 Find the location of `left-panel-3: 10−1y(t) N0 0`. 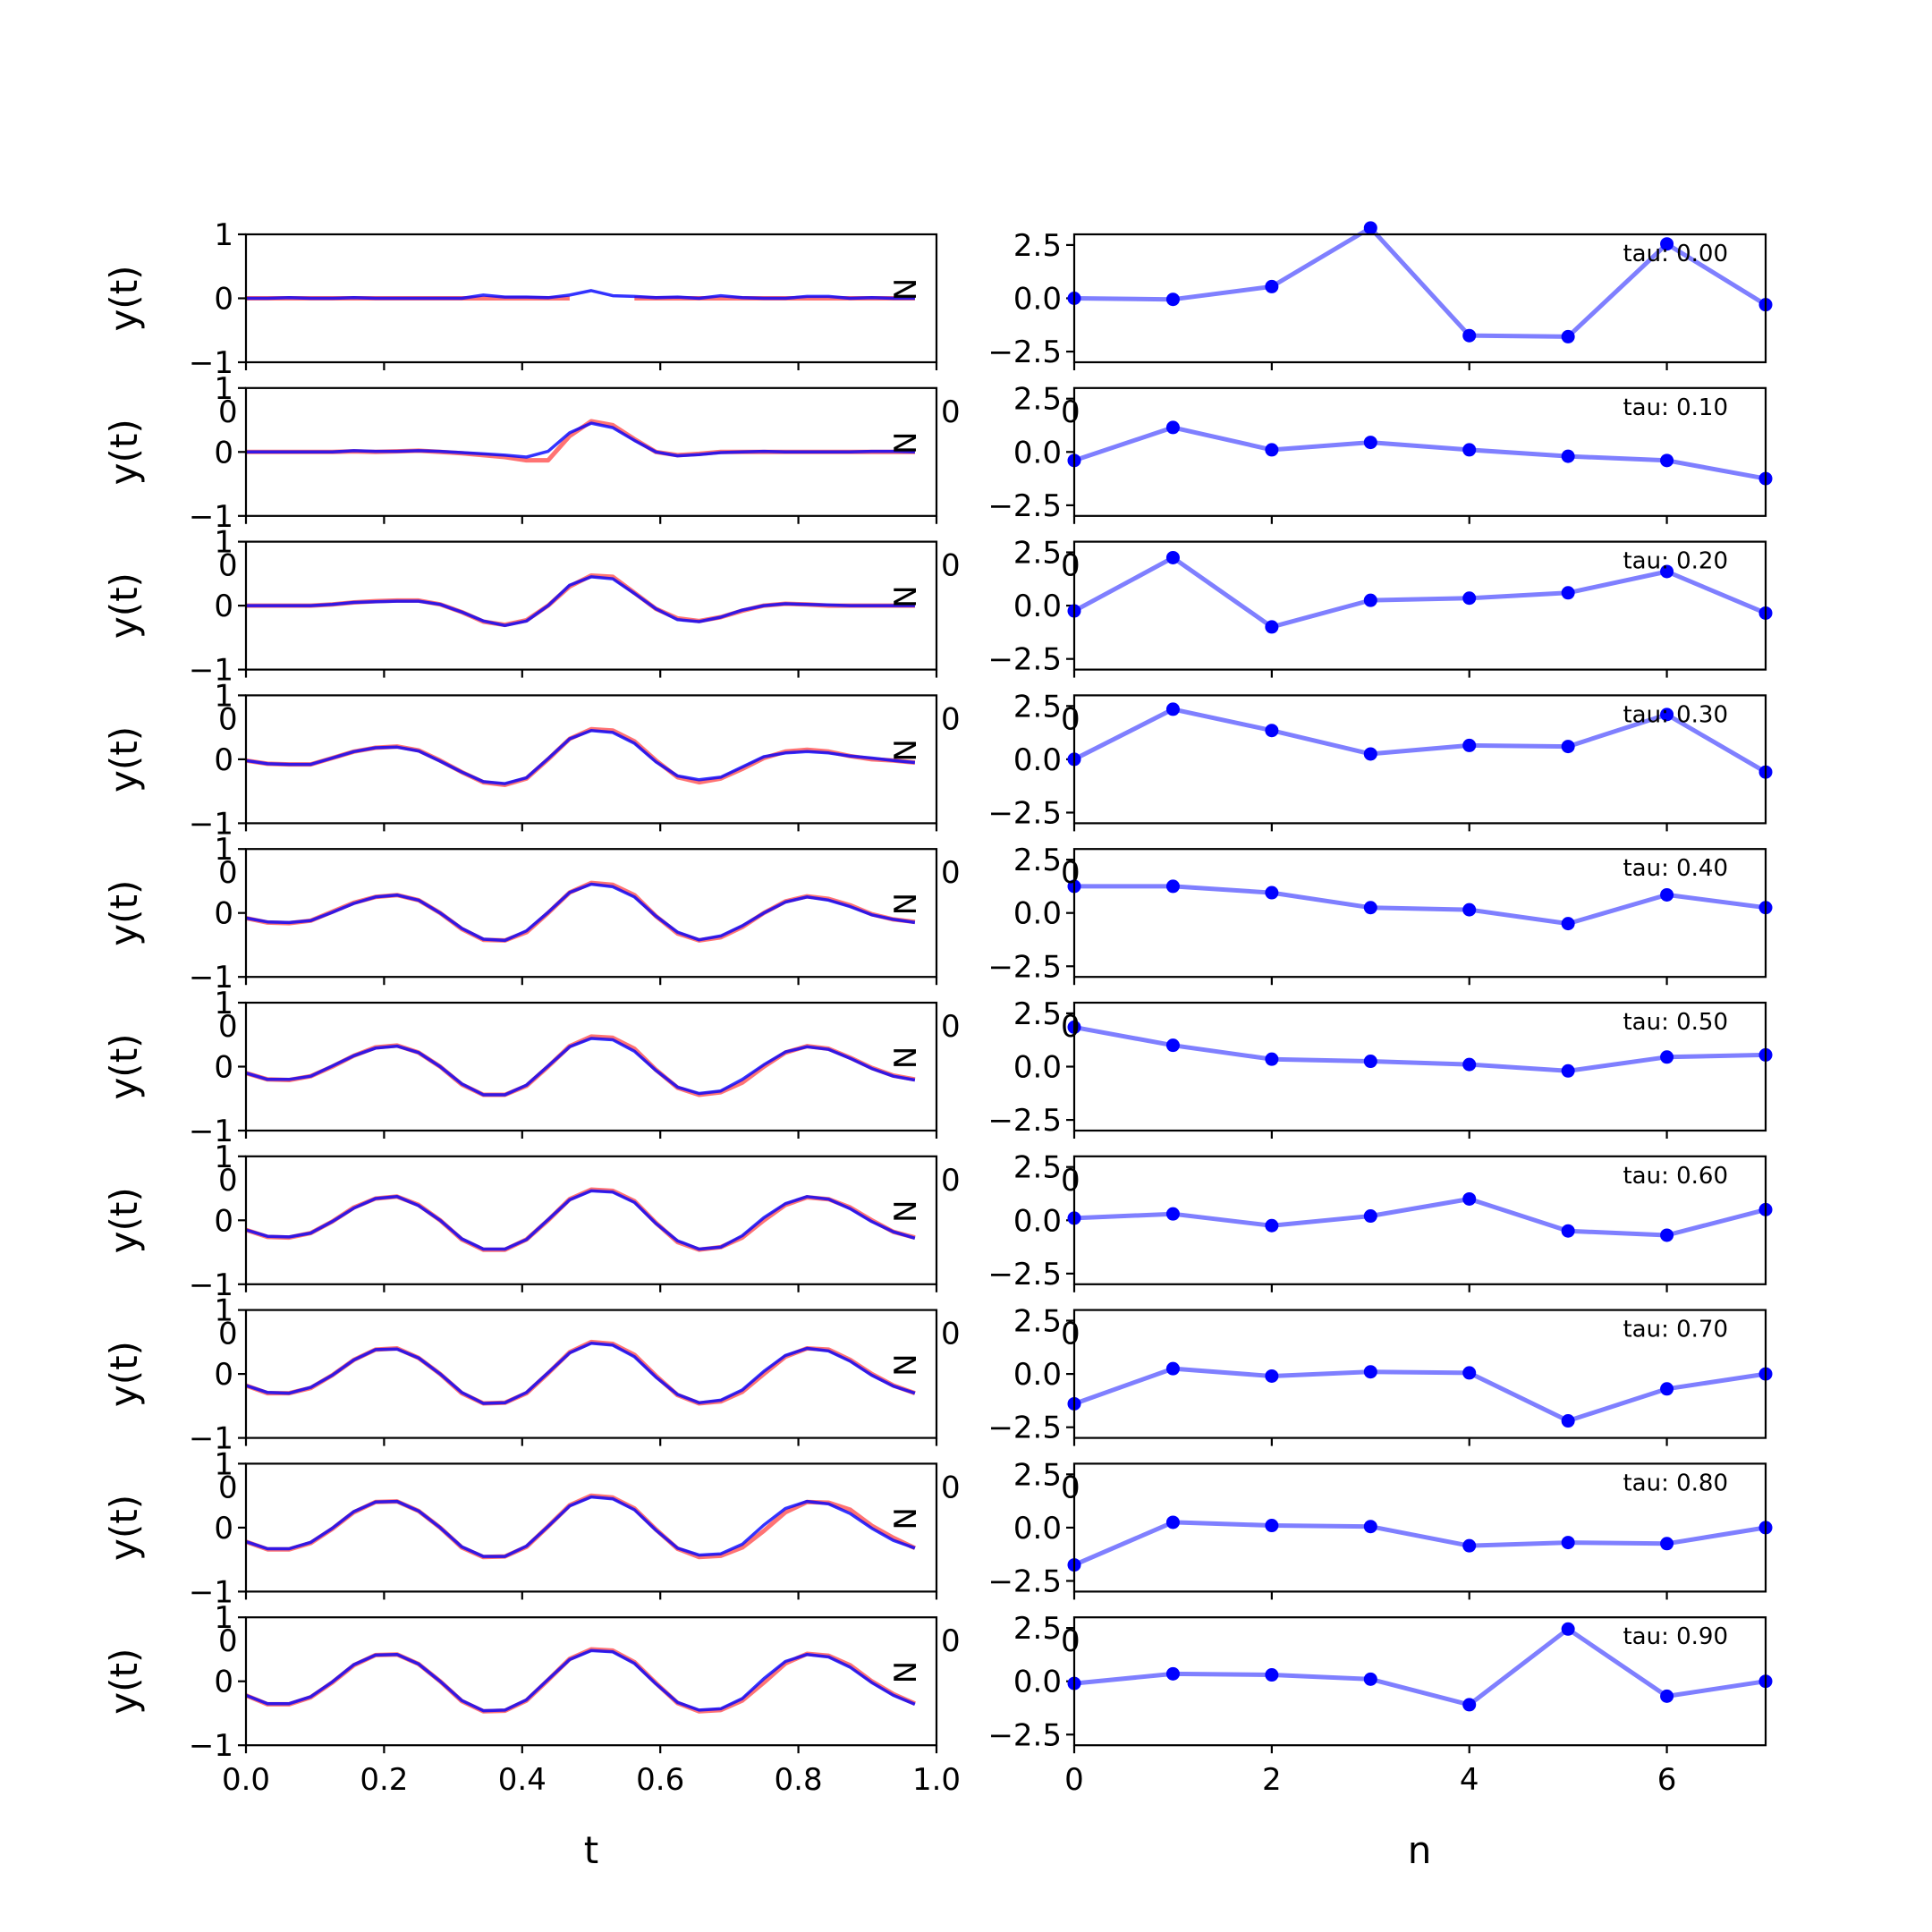

left-panel-3: 10−1y(t) N0 0 is located at coordinates (531, 760).